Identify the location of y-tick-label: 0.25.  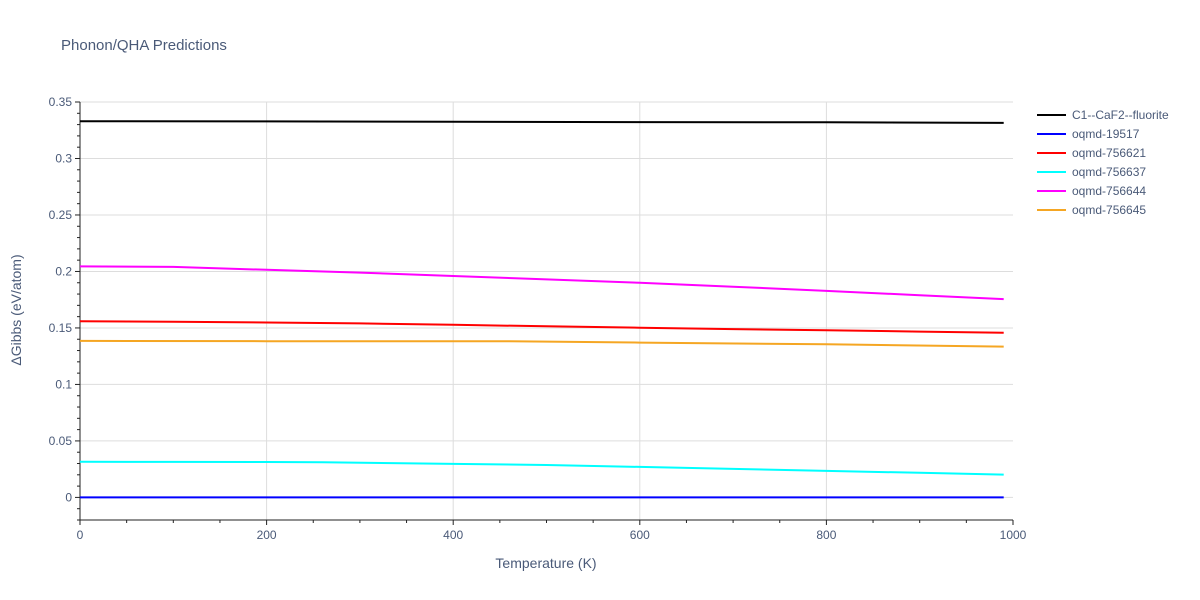
(61, 215).